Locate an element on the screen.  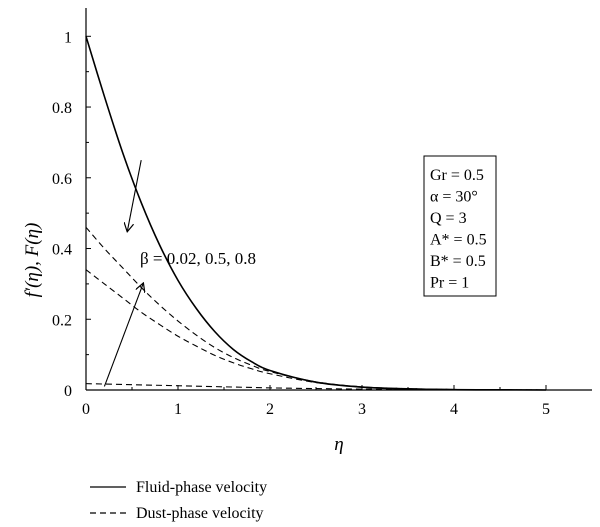
x-axis-title: η is located at coordinates (338, 444).